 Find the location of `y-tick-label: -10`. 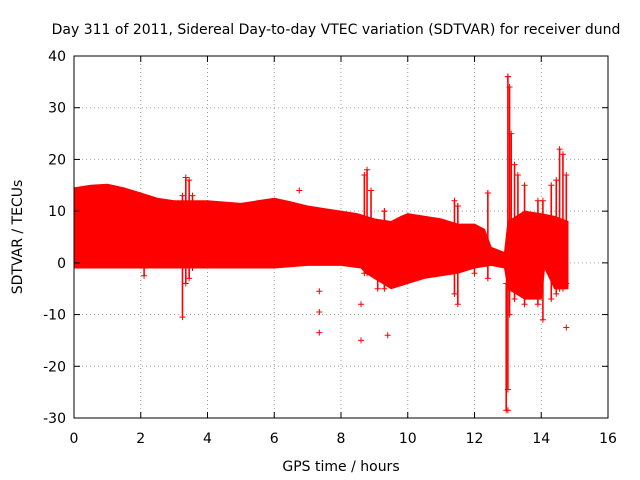

y-tick-label: -10 is located at coordinates (54, 316).